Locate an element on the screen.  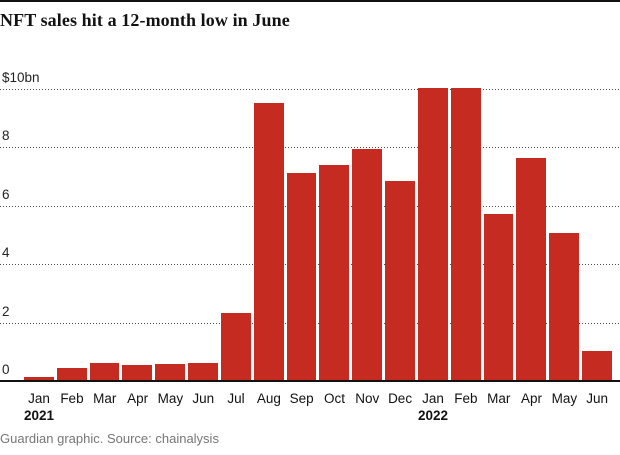
x-axis-label-jan-2021: Jan 2021 is located at coordinates (39, 407).